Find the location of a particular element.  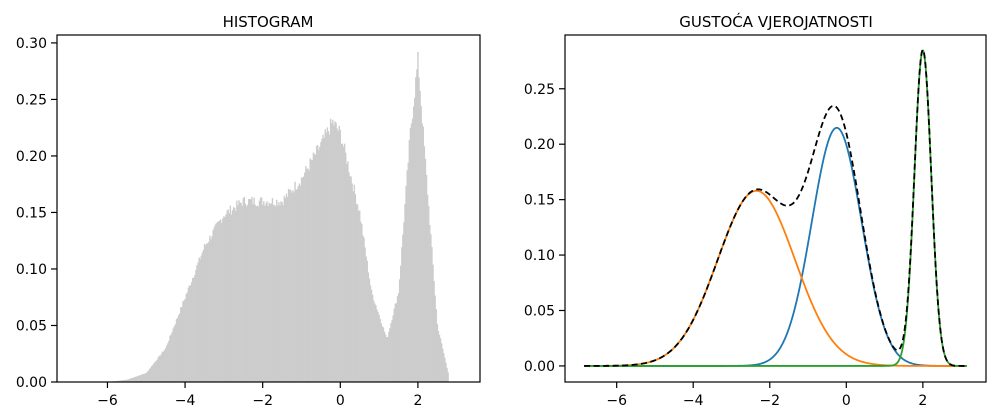

density-ytick-label: 0.25 is located at coordinates (539, 90).